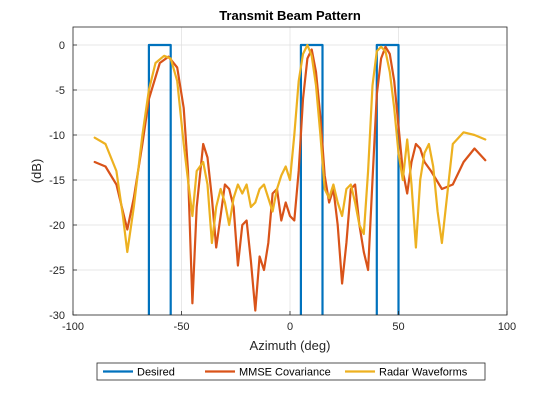  I want to click on legend-item-mmse-covariance: MMSE Covariance, so click(268, 373).